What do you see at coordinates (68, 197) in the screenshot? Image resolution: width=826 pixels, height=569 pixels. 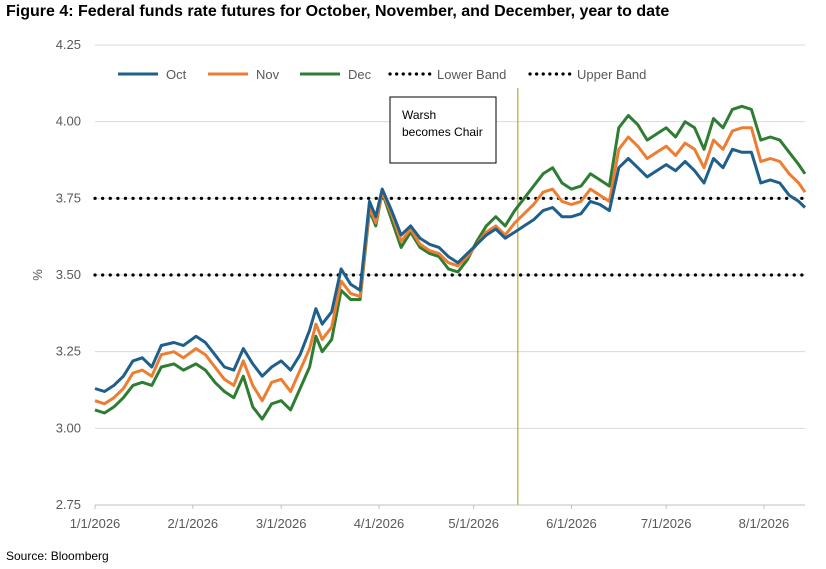 I see `y-tick-label: 3.75` at bounding box center [68, 197].